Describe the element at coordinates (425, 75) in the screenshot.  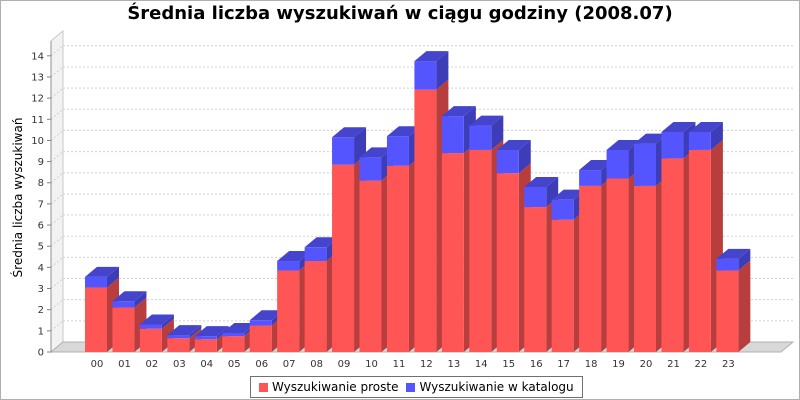
I see `bar-12-s1` at that location.